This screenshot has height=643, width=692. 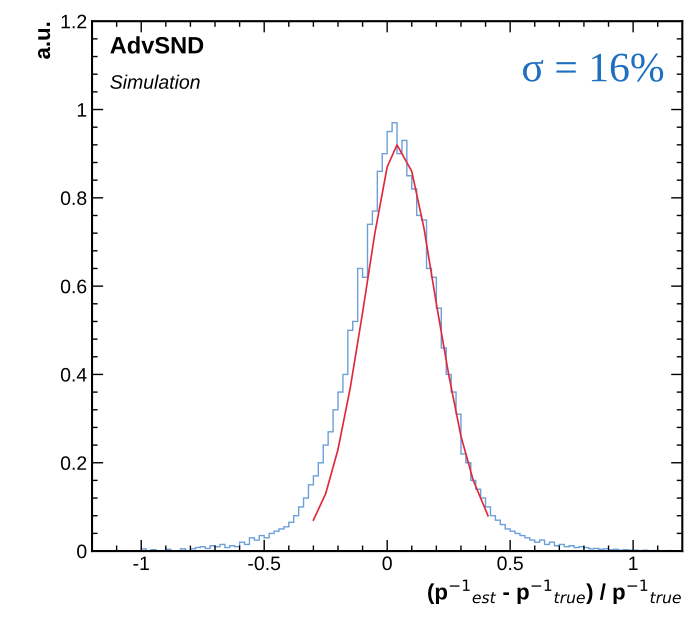 What do you see at coordinates (74, 21) in the screenshot?
I see `y-tick-label: 1.2` at bounding box center [74, 21].